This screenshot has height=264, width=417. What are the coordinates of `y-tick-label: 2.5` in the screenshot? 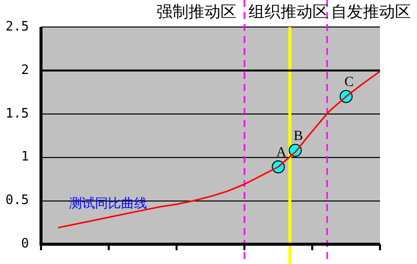 It's located at (17, 26).